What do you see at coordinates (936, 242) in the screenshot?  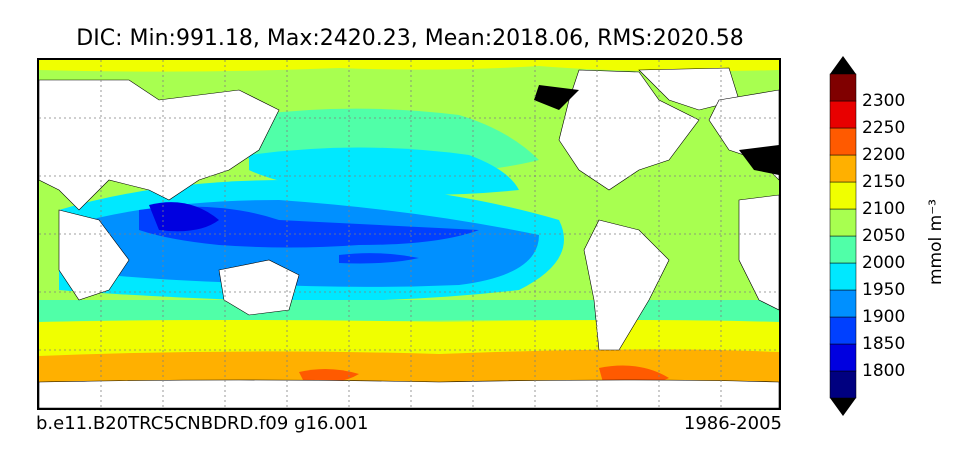 I see `colorbar-units-label: mmol m⁻³` at bounding box center [936, 242].